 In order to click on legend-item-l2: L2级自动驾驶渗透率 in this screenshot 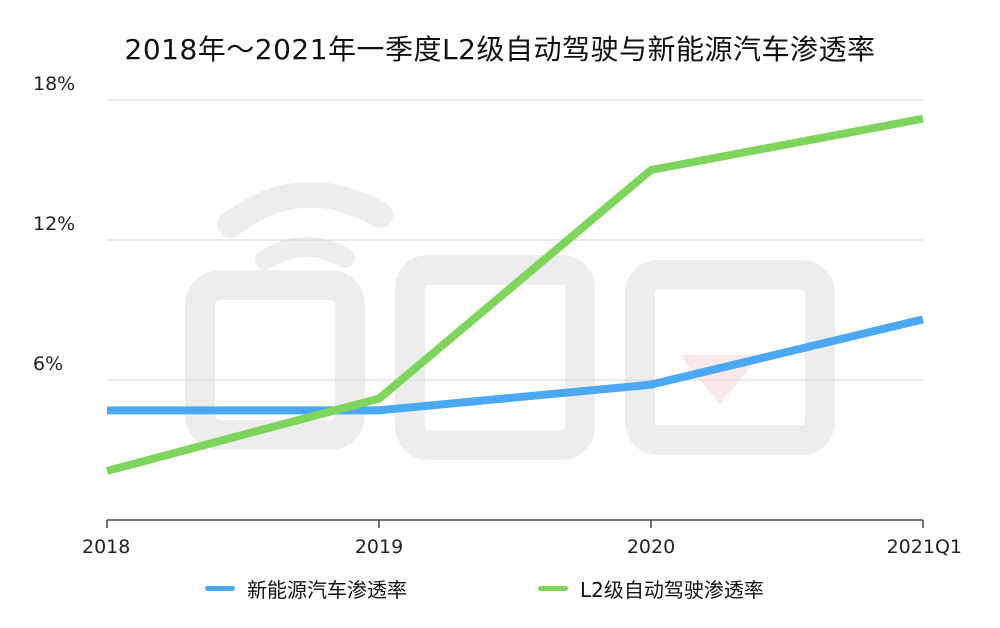, I will do `click(651, 588)`.